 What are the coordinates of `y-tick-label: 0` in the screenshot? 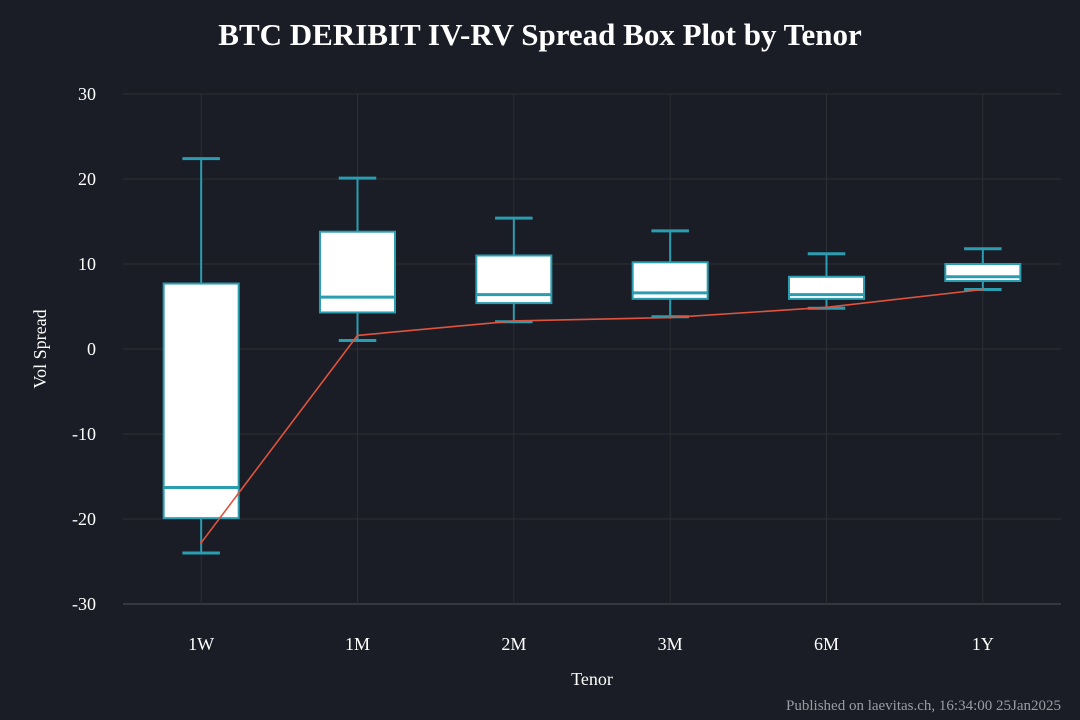 It's located at (91, 349).